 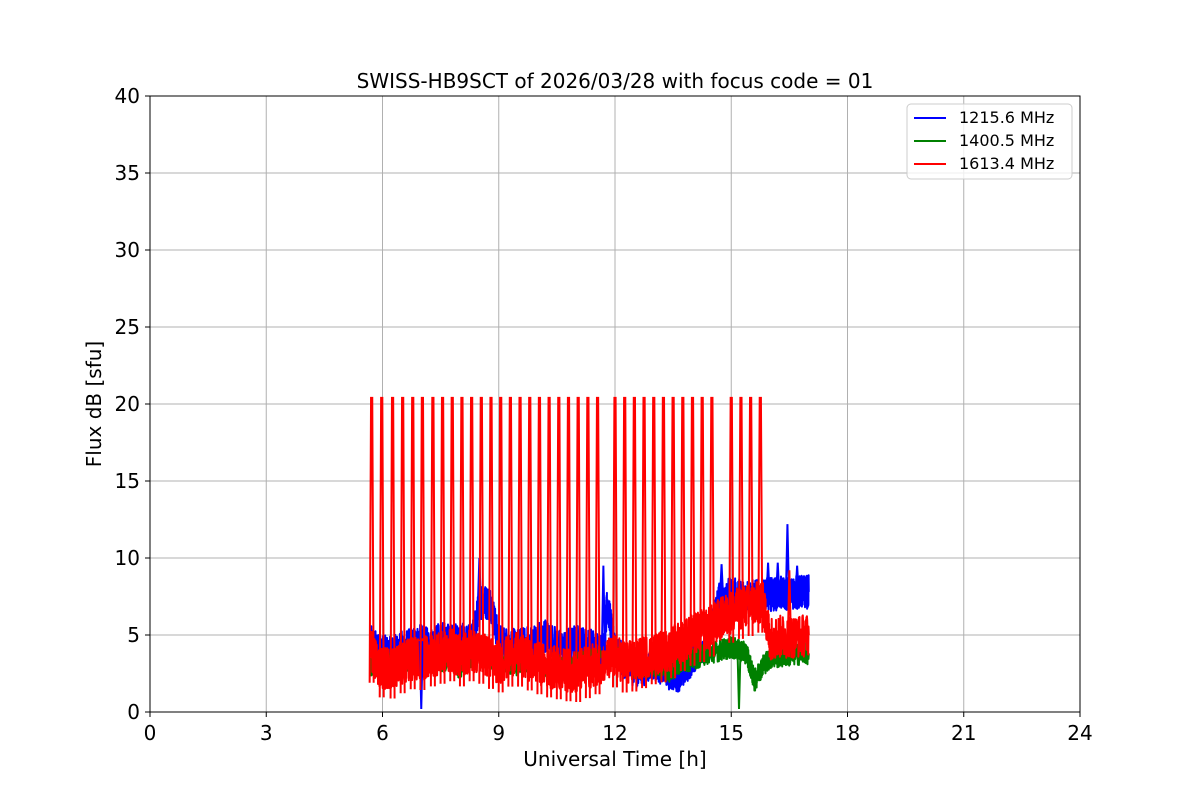 I want to click on legend-label-1613: 1613.4 MHz, so click(x=1006, y=163).